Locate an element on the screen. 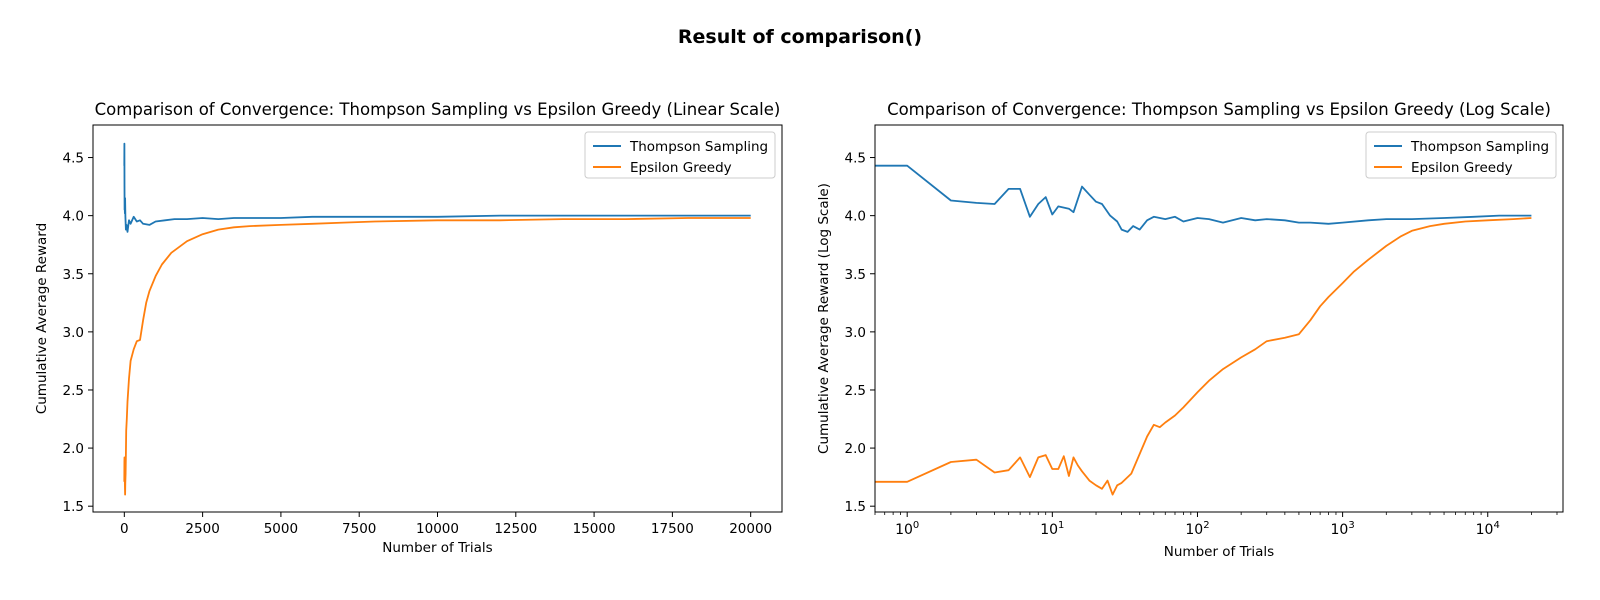 This screenshot has height=600, width=1600. x-tick-label: 5000 is located at coordinates (281, 529).